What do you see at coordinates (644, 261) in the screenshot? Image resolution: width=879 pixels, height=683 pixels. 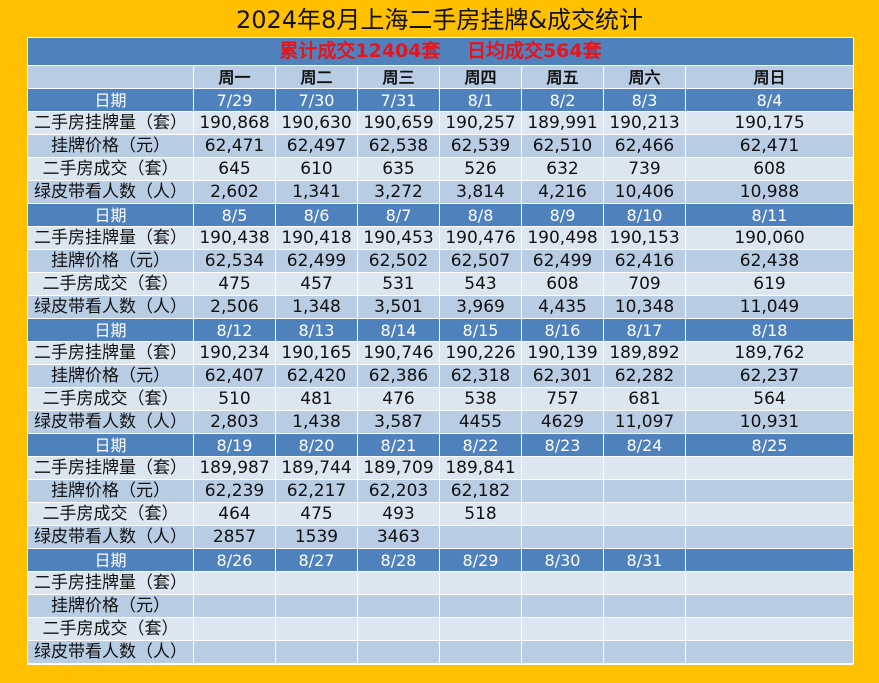 I see `price-cell: 62,416` at bounding box center [644, 261].